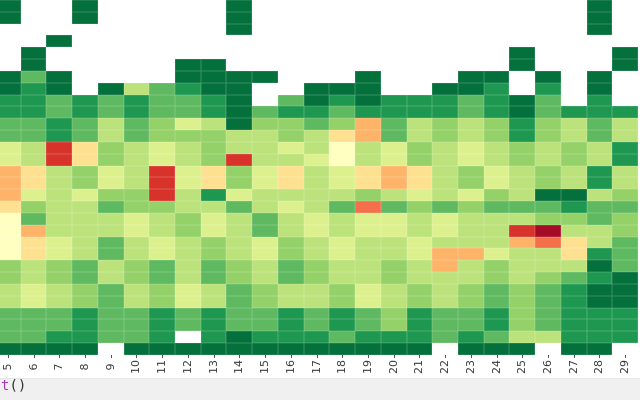  I want to click on x-tick-label: 19, so click(367, 367).